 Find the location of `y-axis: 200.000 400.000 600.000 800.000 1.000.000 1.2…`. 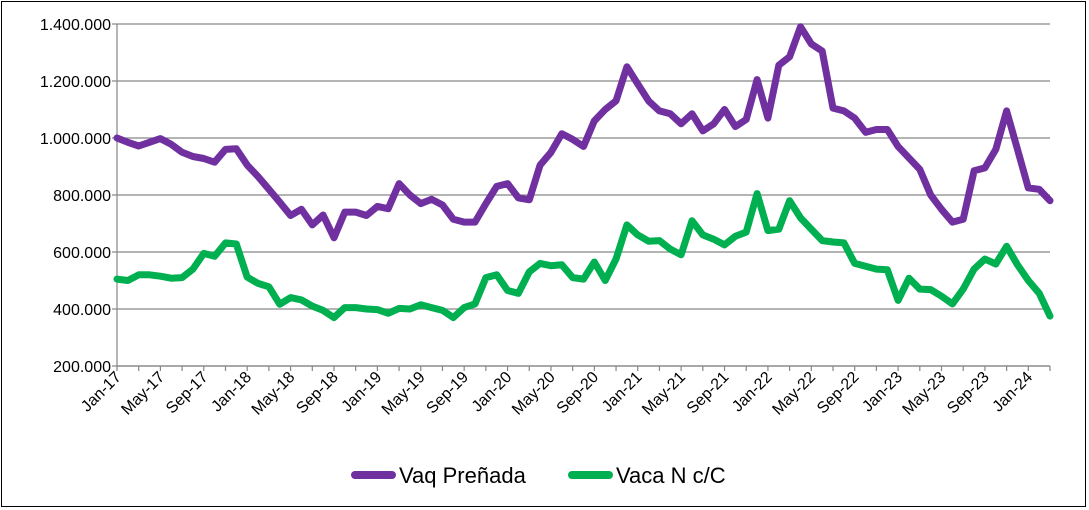

y-axis: 200.000 400.000 600.000 800.000 1.000.000 1.2… is located at coordinates (79, 196).